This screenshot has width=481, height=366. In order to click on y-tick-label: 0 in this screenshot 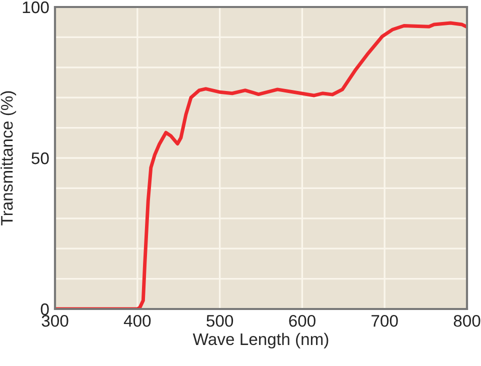, I will do `click(44, 309)`.